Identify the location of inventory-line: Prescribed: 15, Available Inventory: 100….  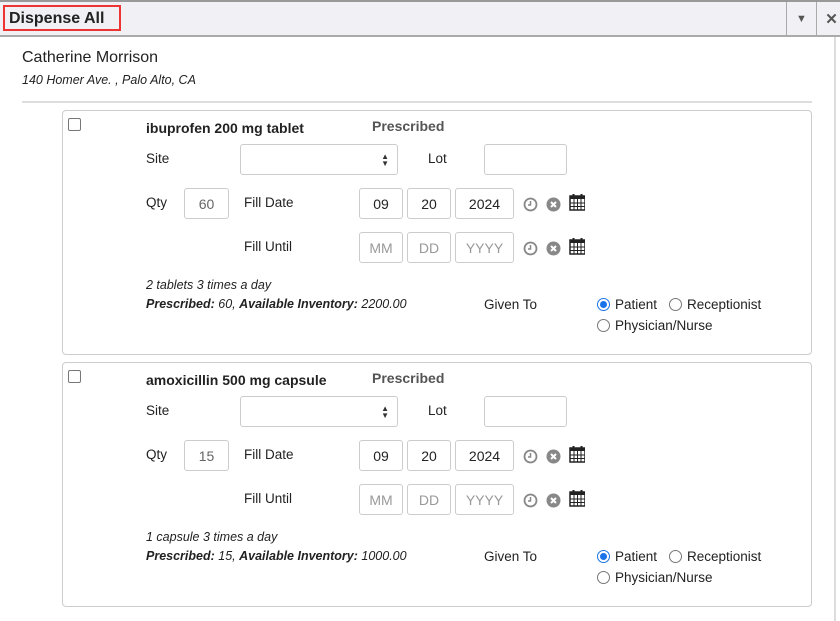
(276, 556).